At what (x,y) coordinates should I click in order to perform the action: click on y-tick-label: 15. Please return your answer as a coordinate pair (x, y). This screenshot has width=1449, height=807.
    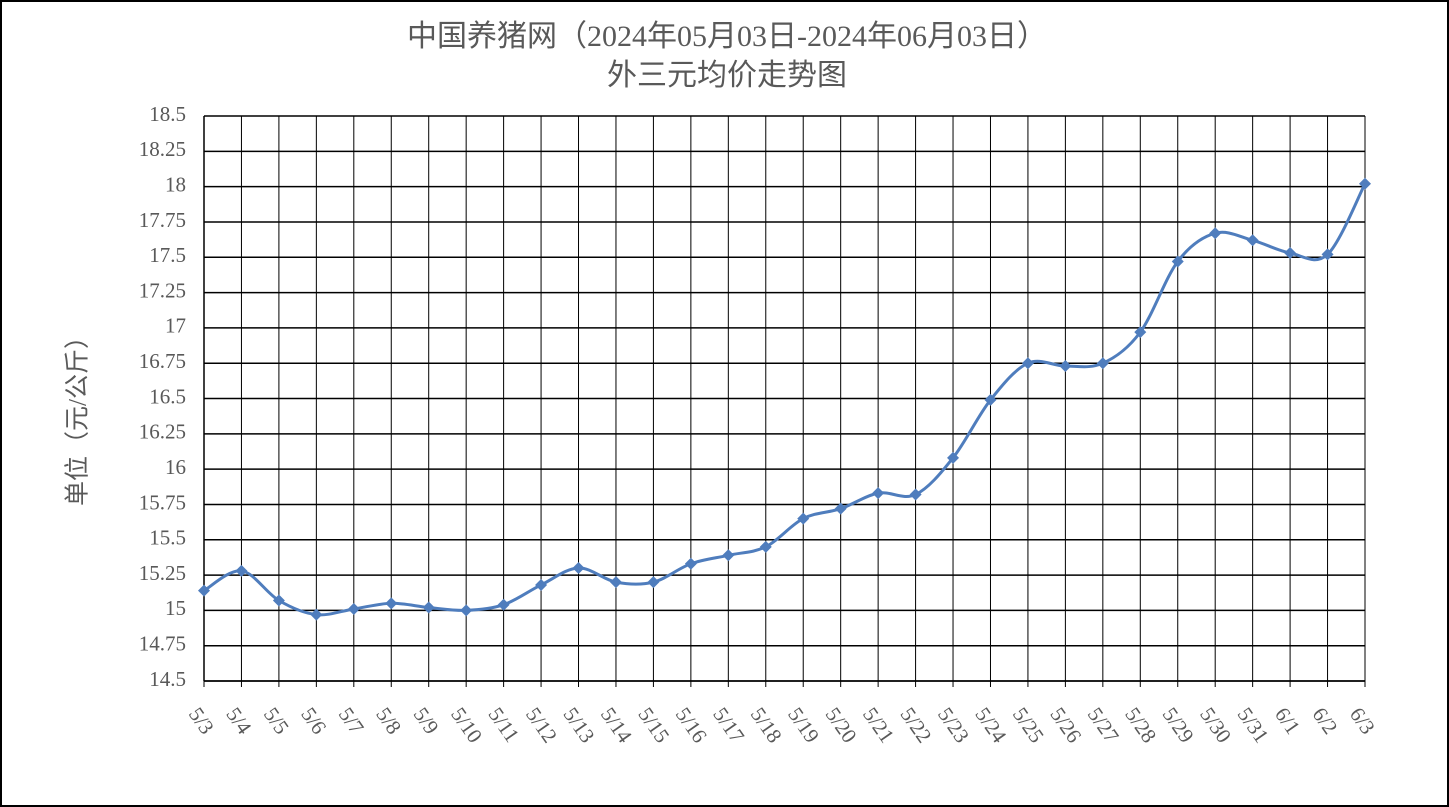
    Looking at the image, I should click on (175, 608).